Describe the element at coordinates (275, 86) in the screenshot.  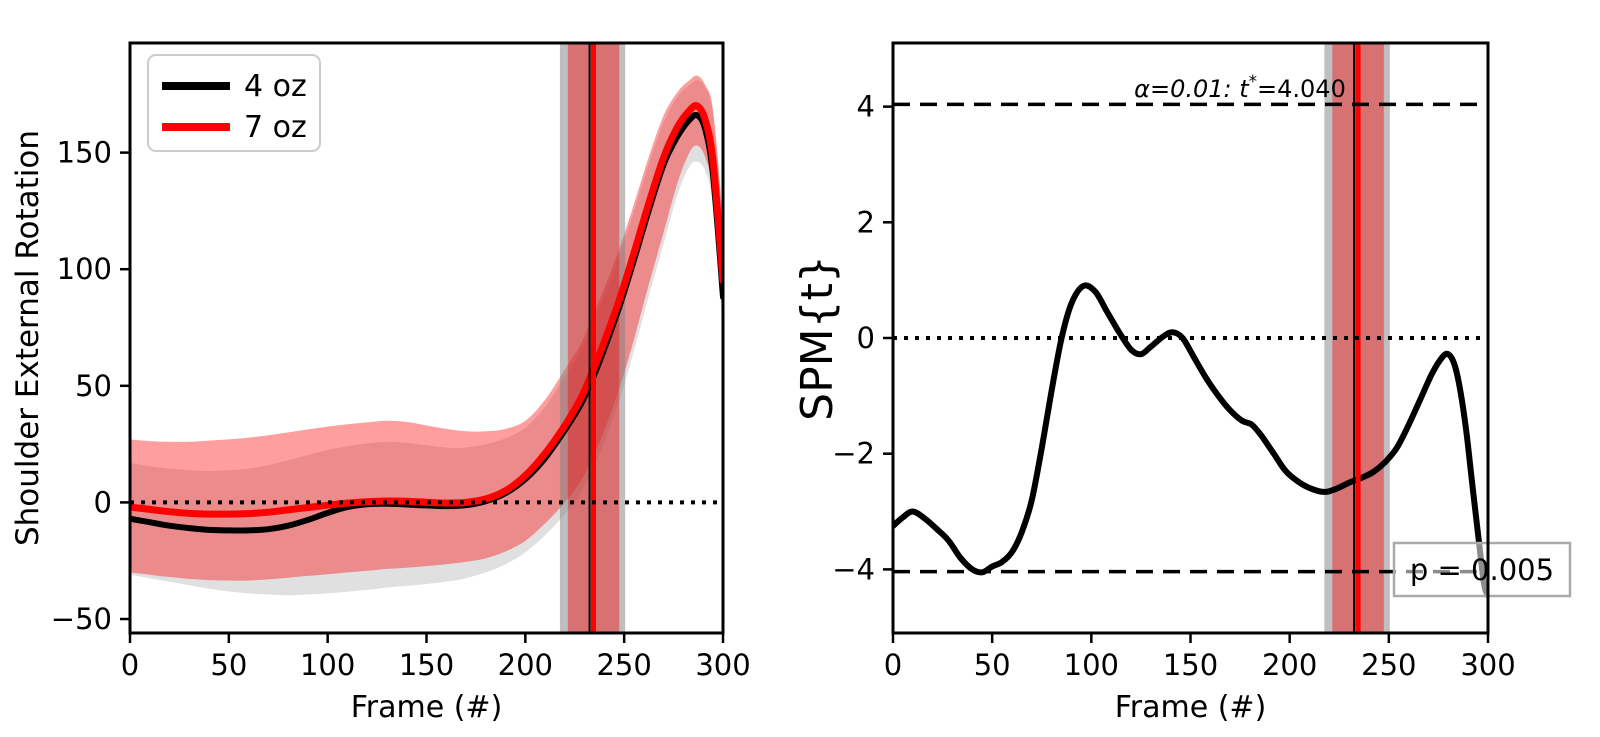
I see `legend-label-4oz: 4 oz` at that location.